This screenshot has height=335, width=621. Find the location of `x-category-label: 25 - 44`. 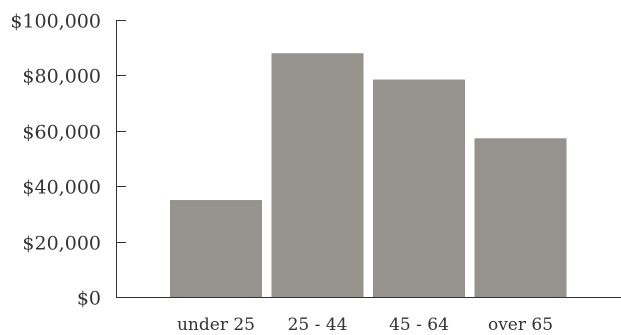

x-category-label: 25 - 44 is located at coordinates (318, 325).